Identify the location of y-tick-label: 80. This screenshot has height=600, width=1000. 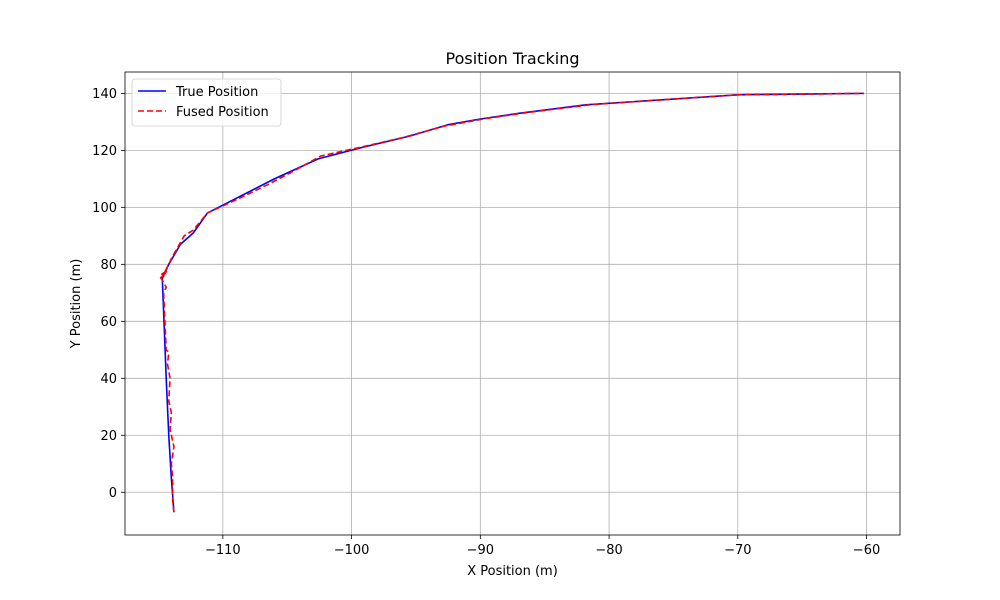
(108, 265).